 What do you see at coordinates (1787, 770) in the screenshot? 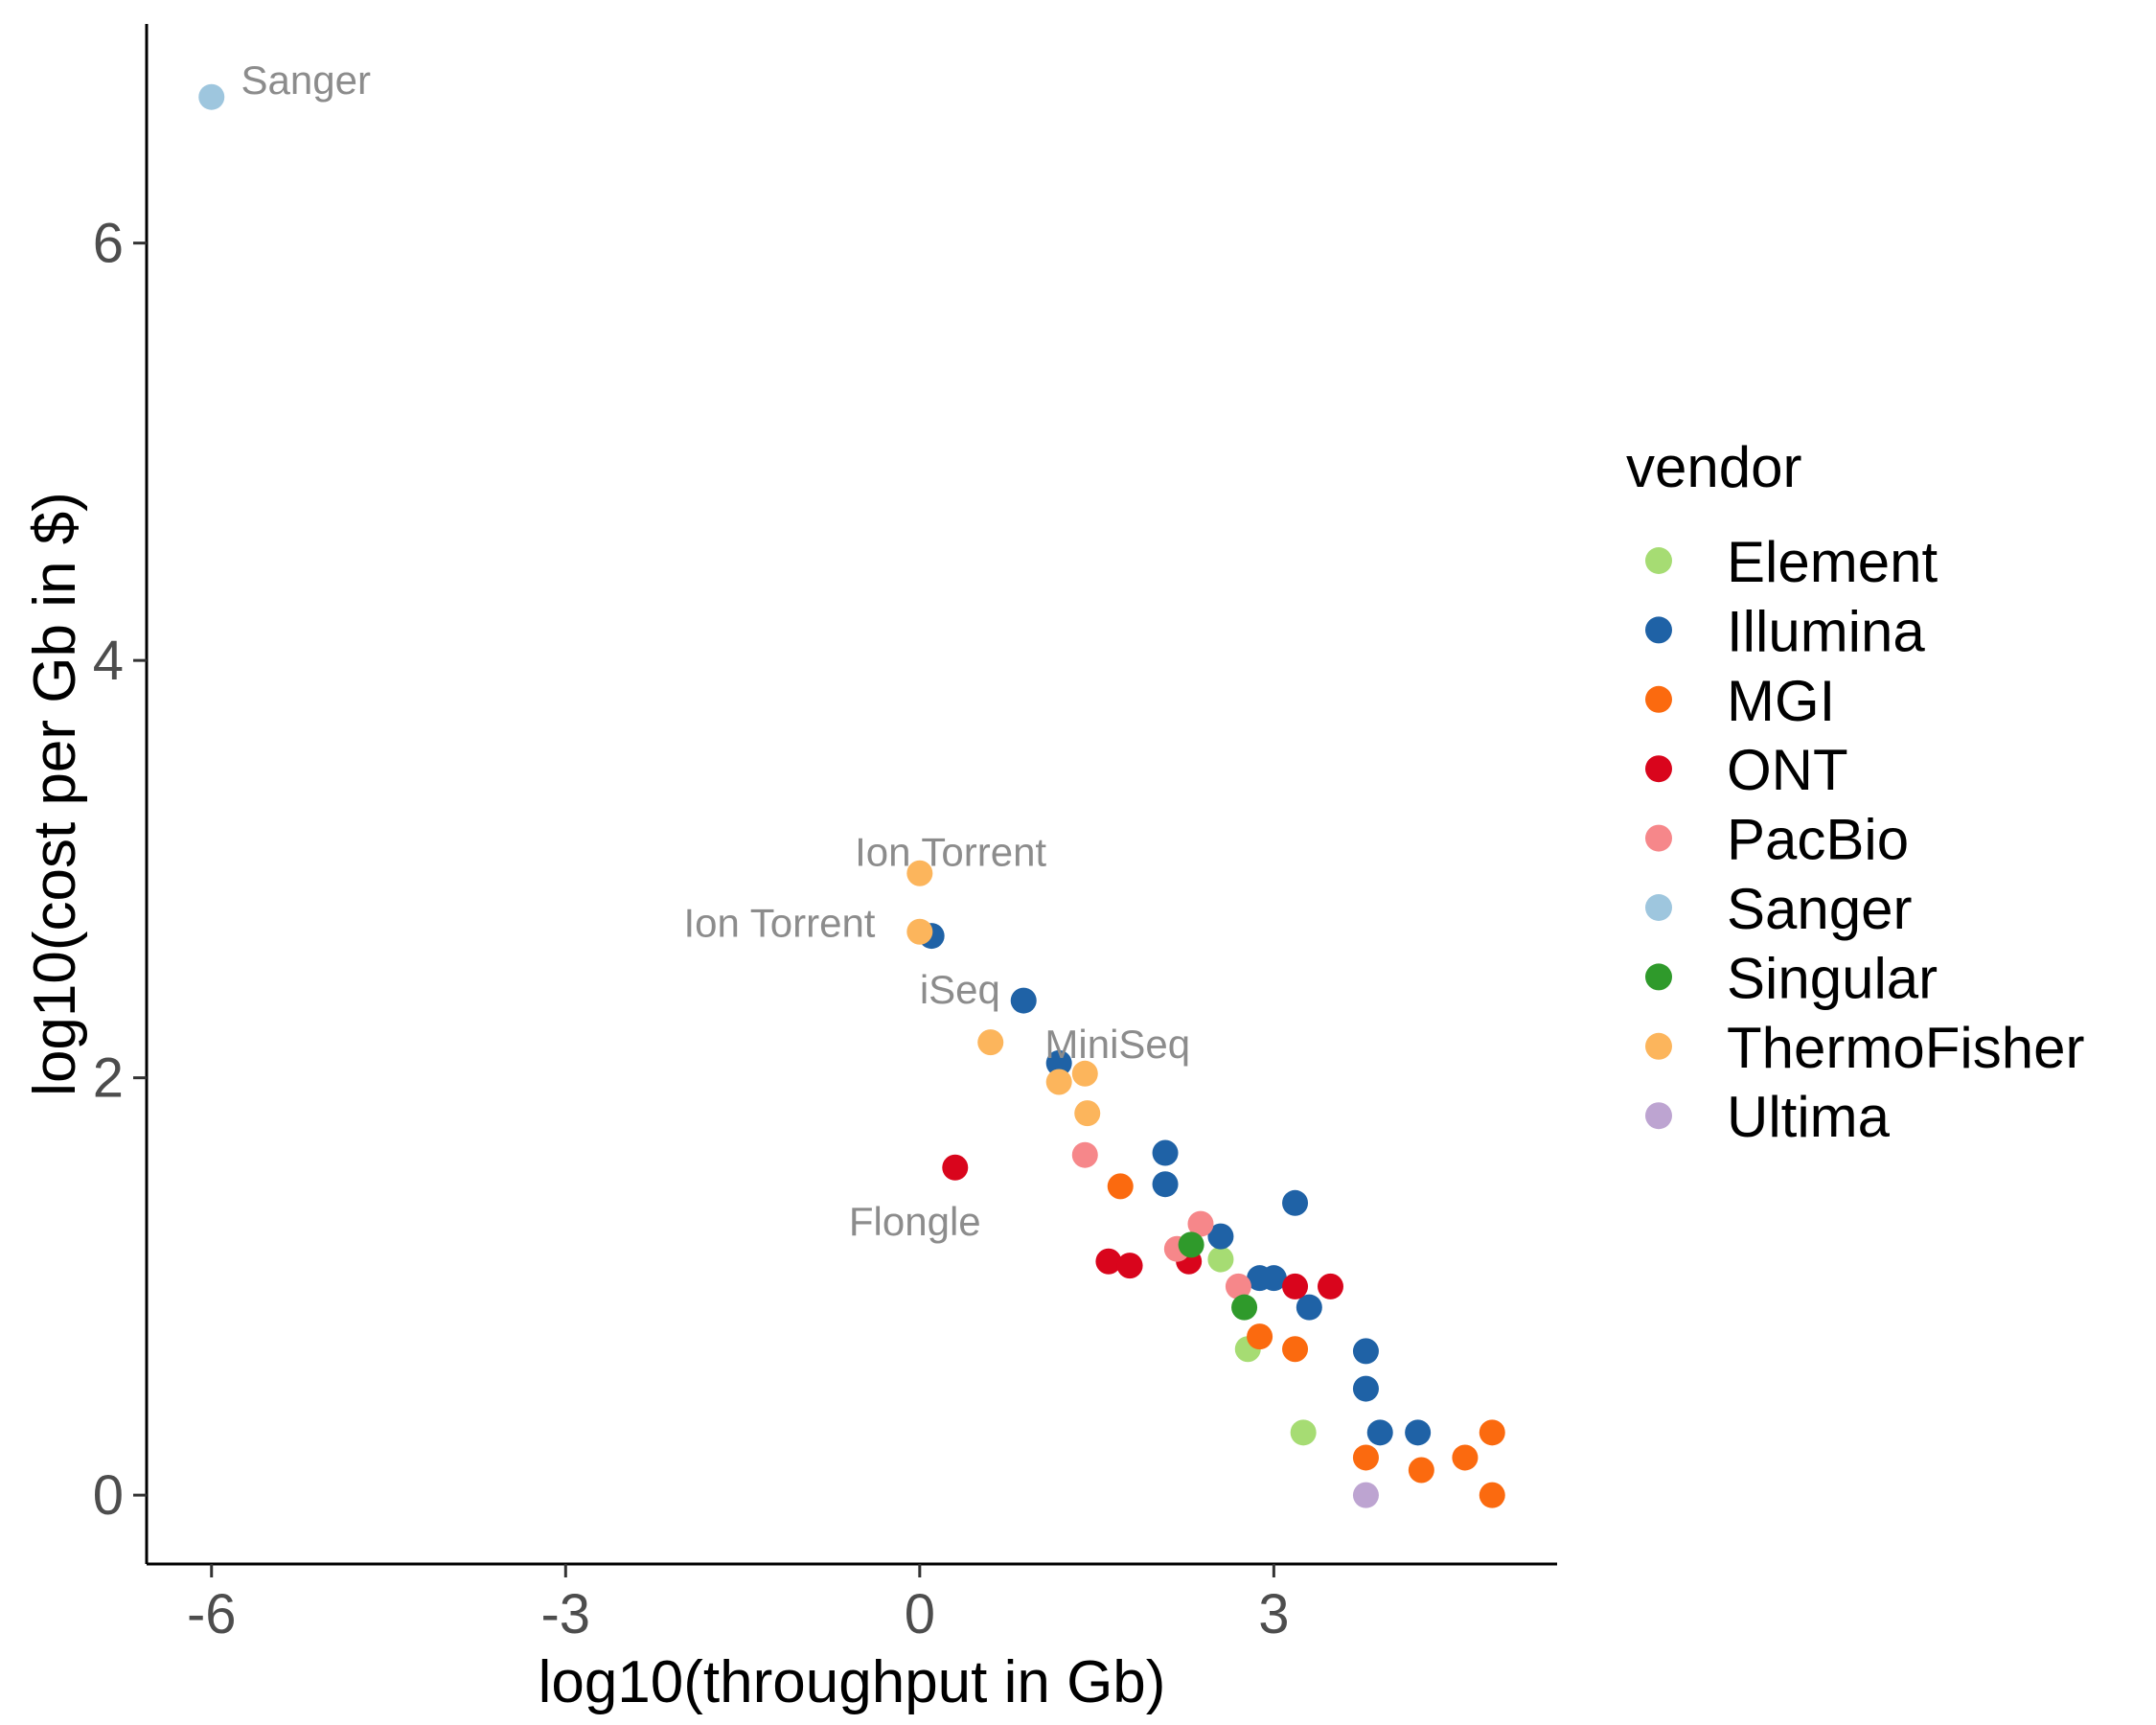
I see `legend-label: ONT` at bounding box center [1787, 770].